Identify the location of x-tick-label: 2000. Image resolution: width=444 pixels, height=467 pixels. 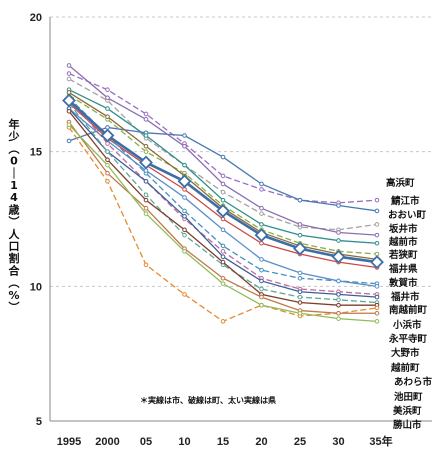
(107, 442).